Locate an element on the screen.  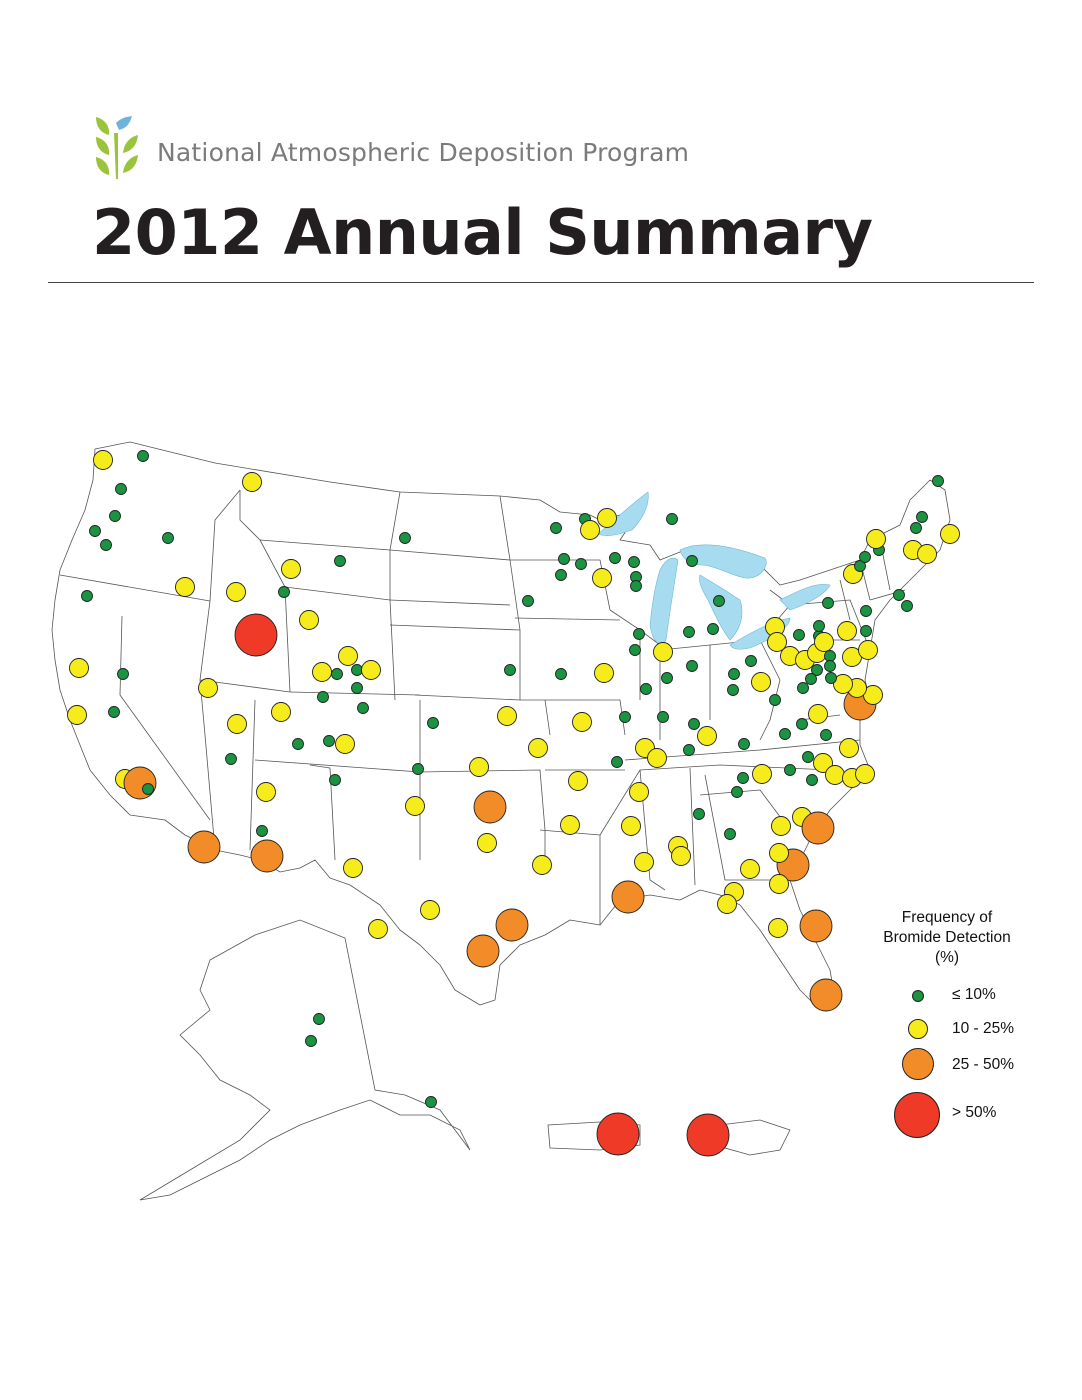
legend-label-mid: 10 - 25% is located at coordinates (983, 1028).